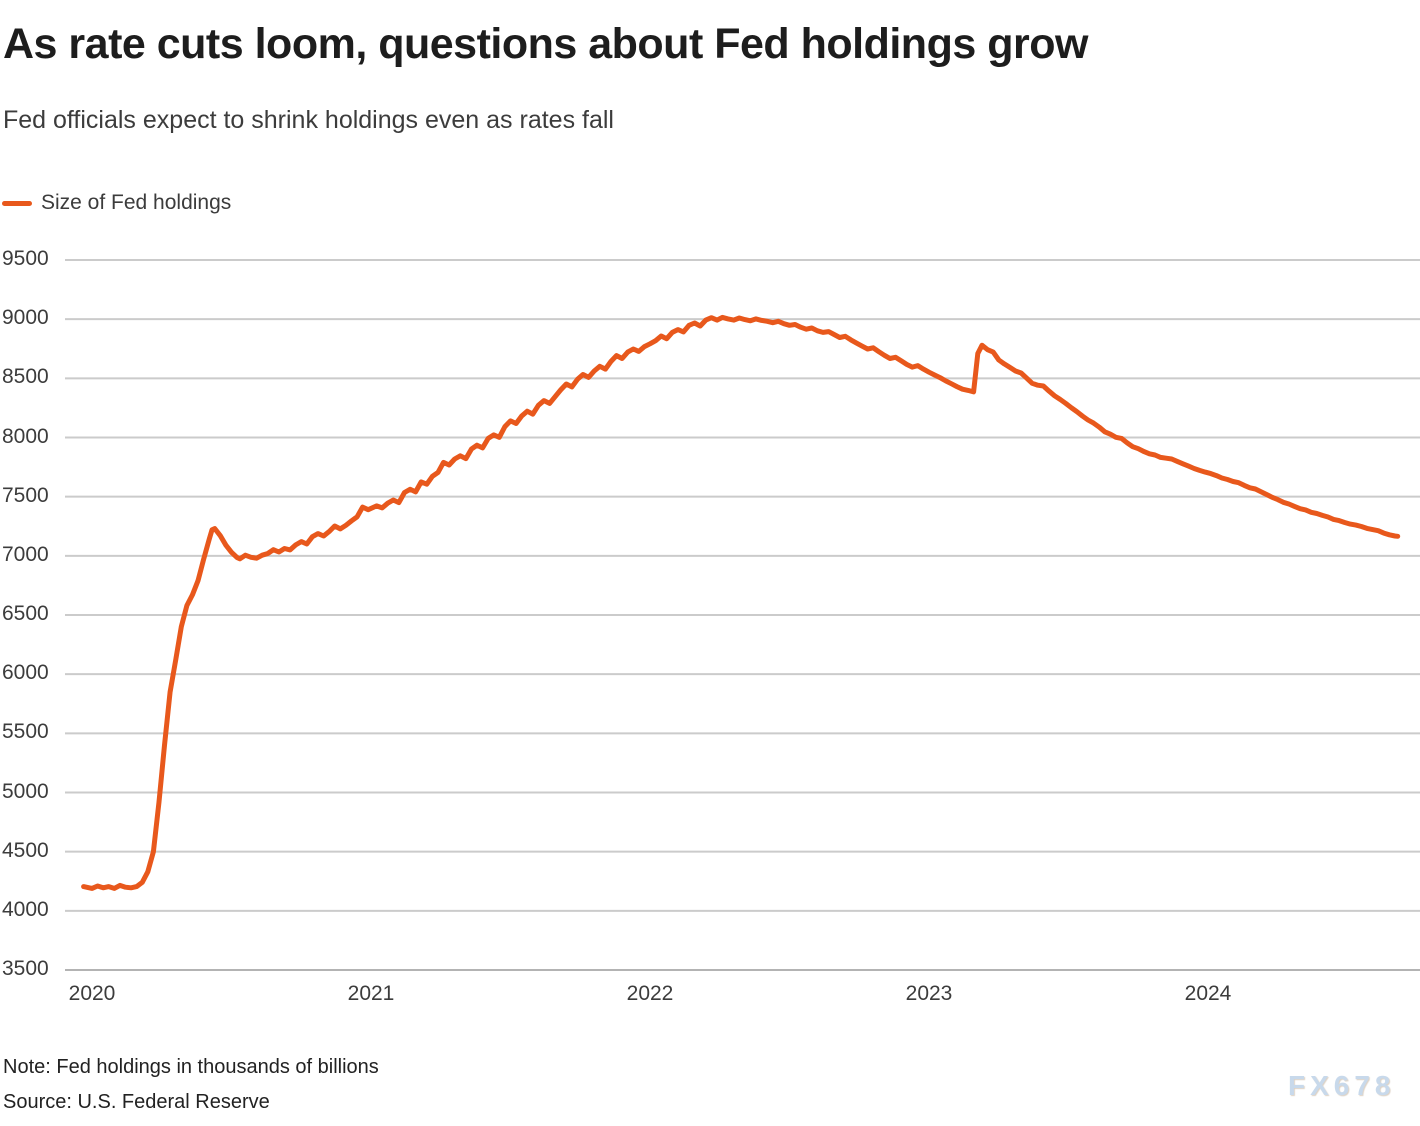 The height and width of the screenshot is (1126, 1420). What do you see at coordinates (25, 732) in the screenshot?
I see `y-tick-label: 5500` at bounding box center [25, 732].